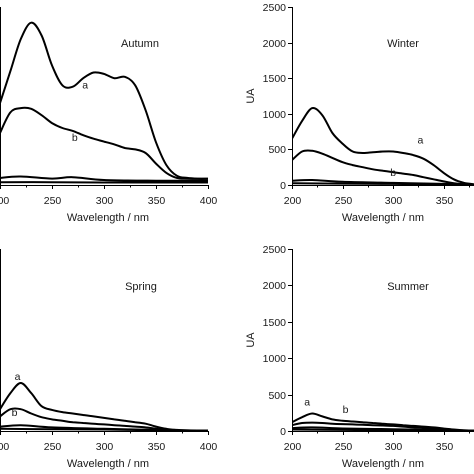 This screenshot has height=474, width=474. Describe the element at coordinates (408, 287) in the screenshot. I see `panel-title: Summer` at that location.